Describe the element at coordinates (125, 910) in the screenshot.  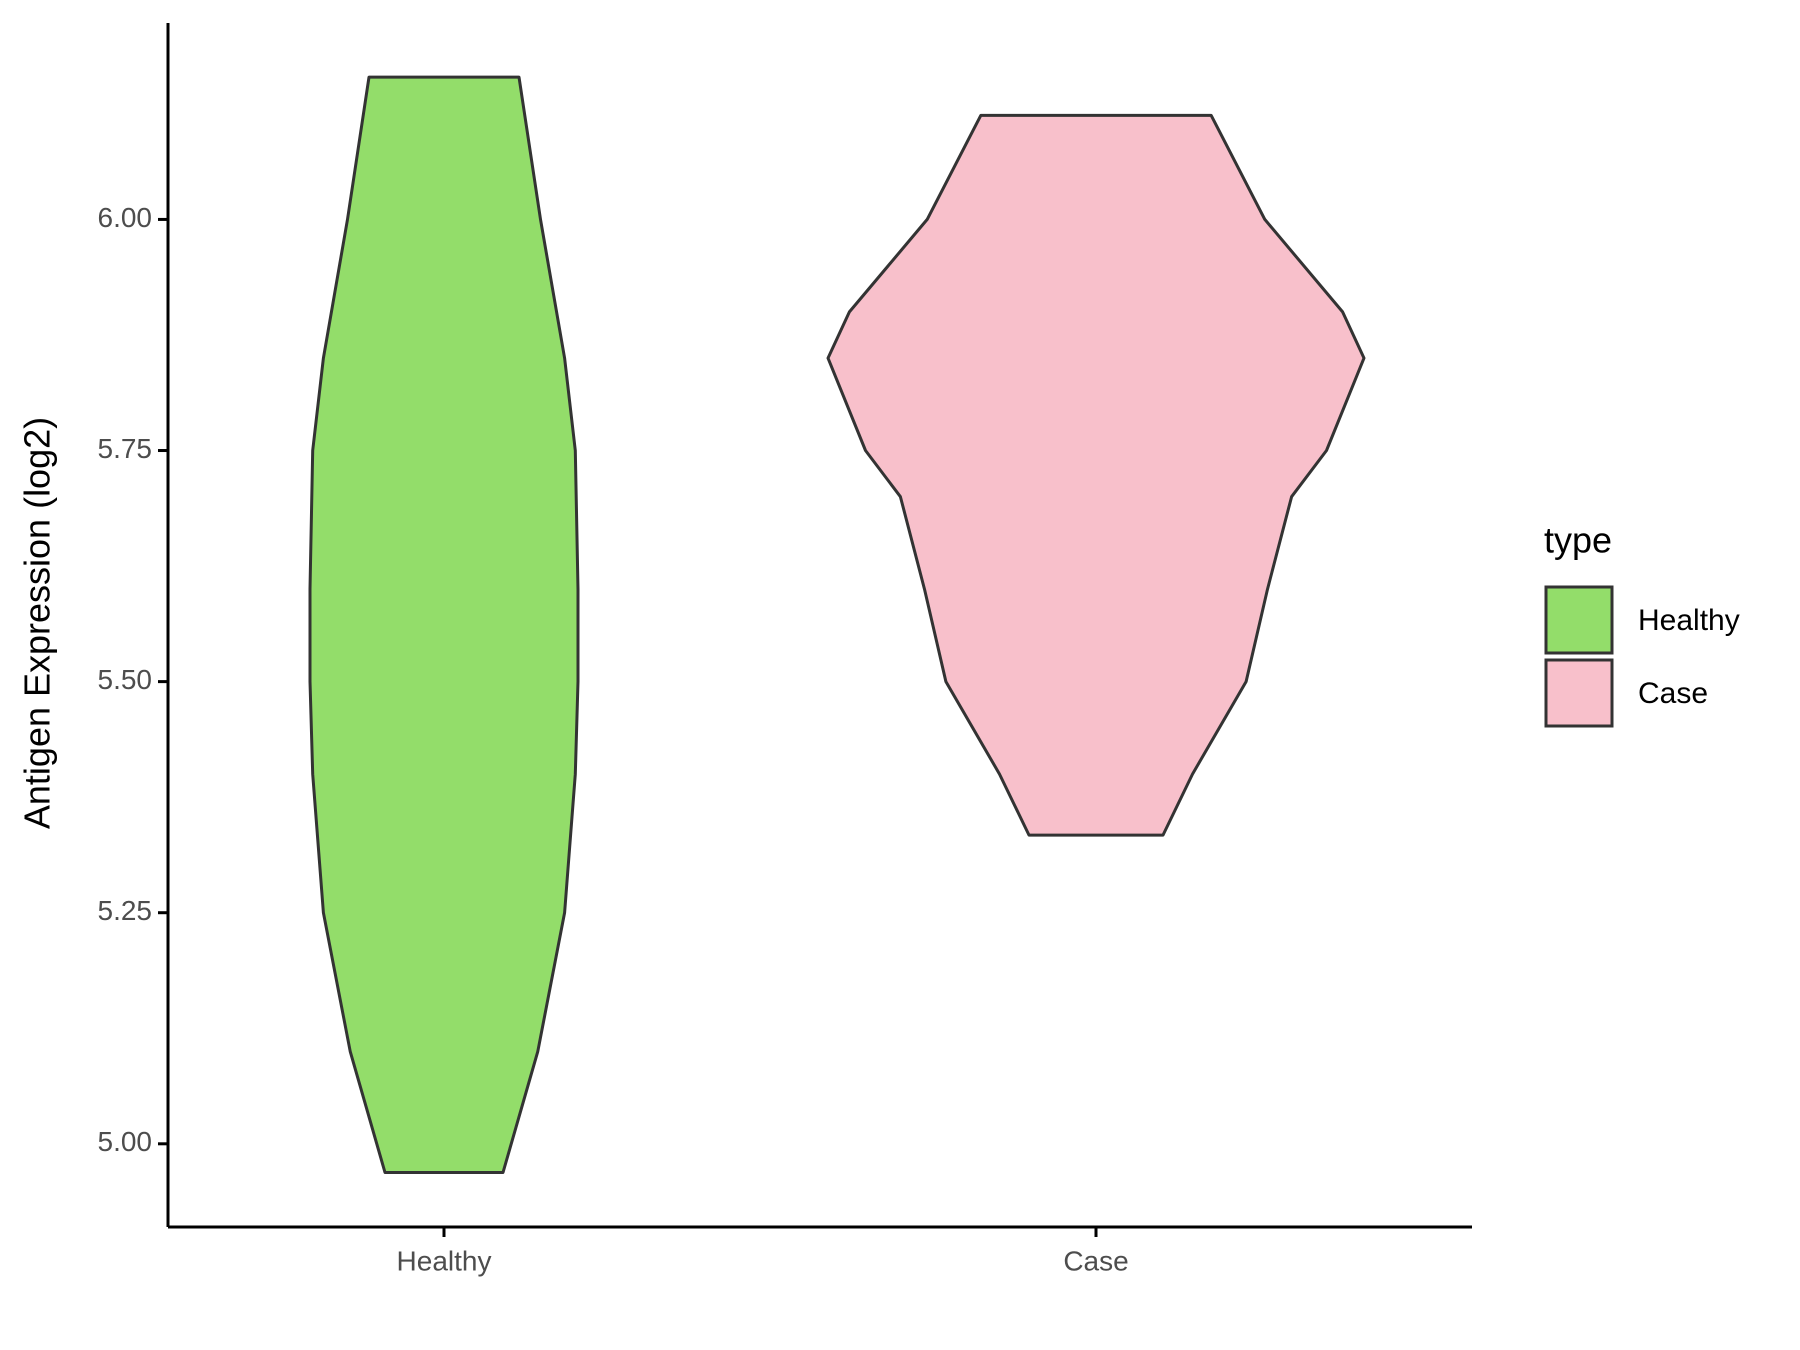
I see `y-tick-label: 5.25` at that location.